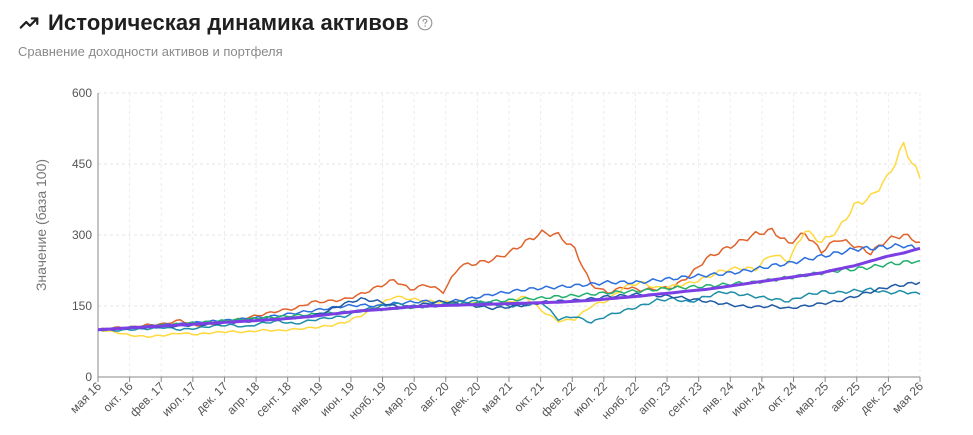  I want to click on y-tick-label: 450, so click(82, 164).